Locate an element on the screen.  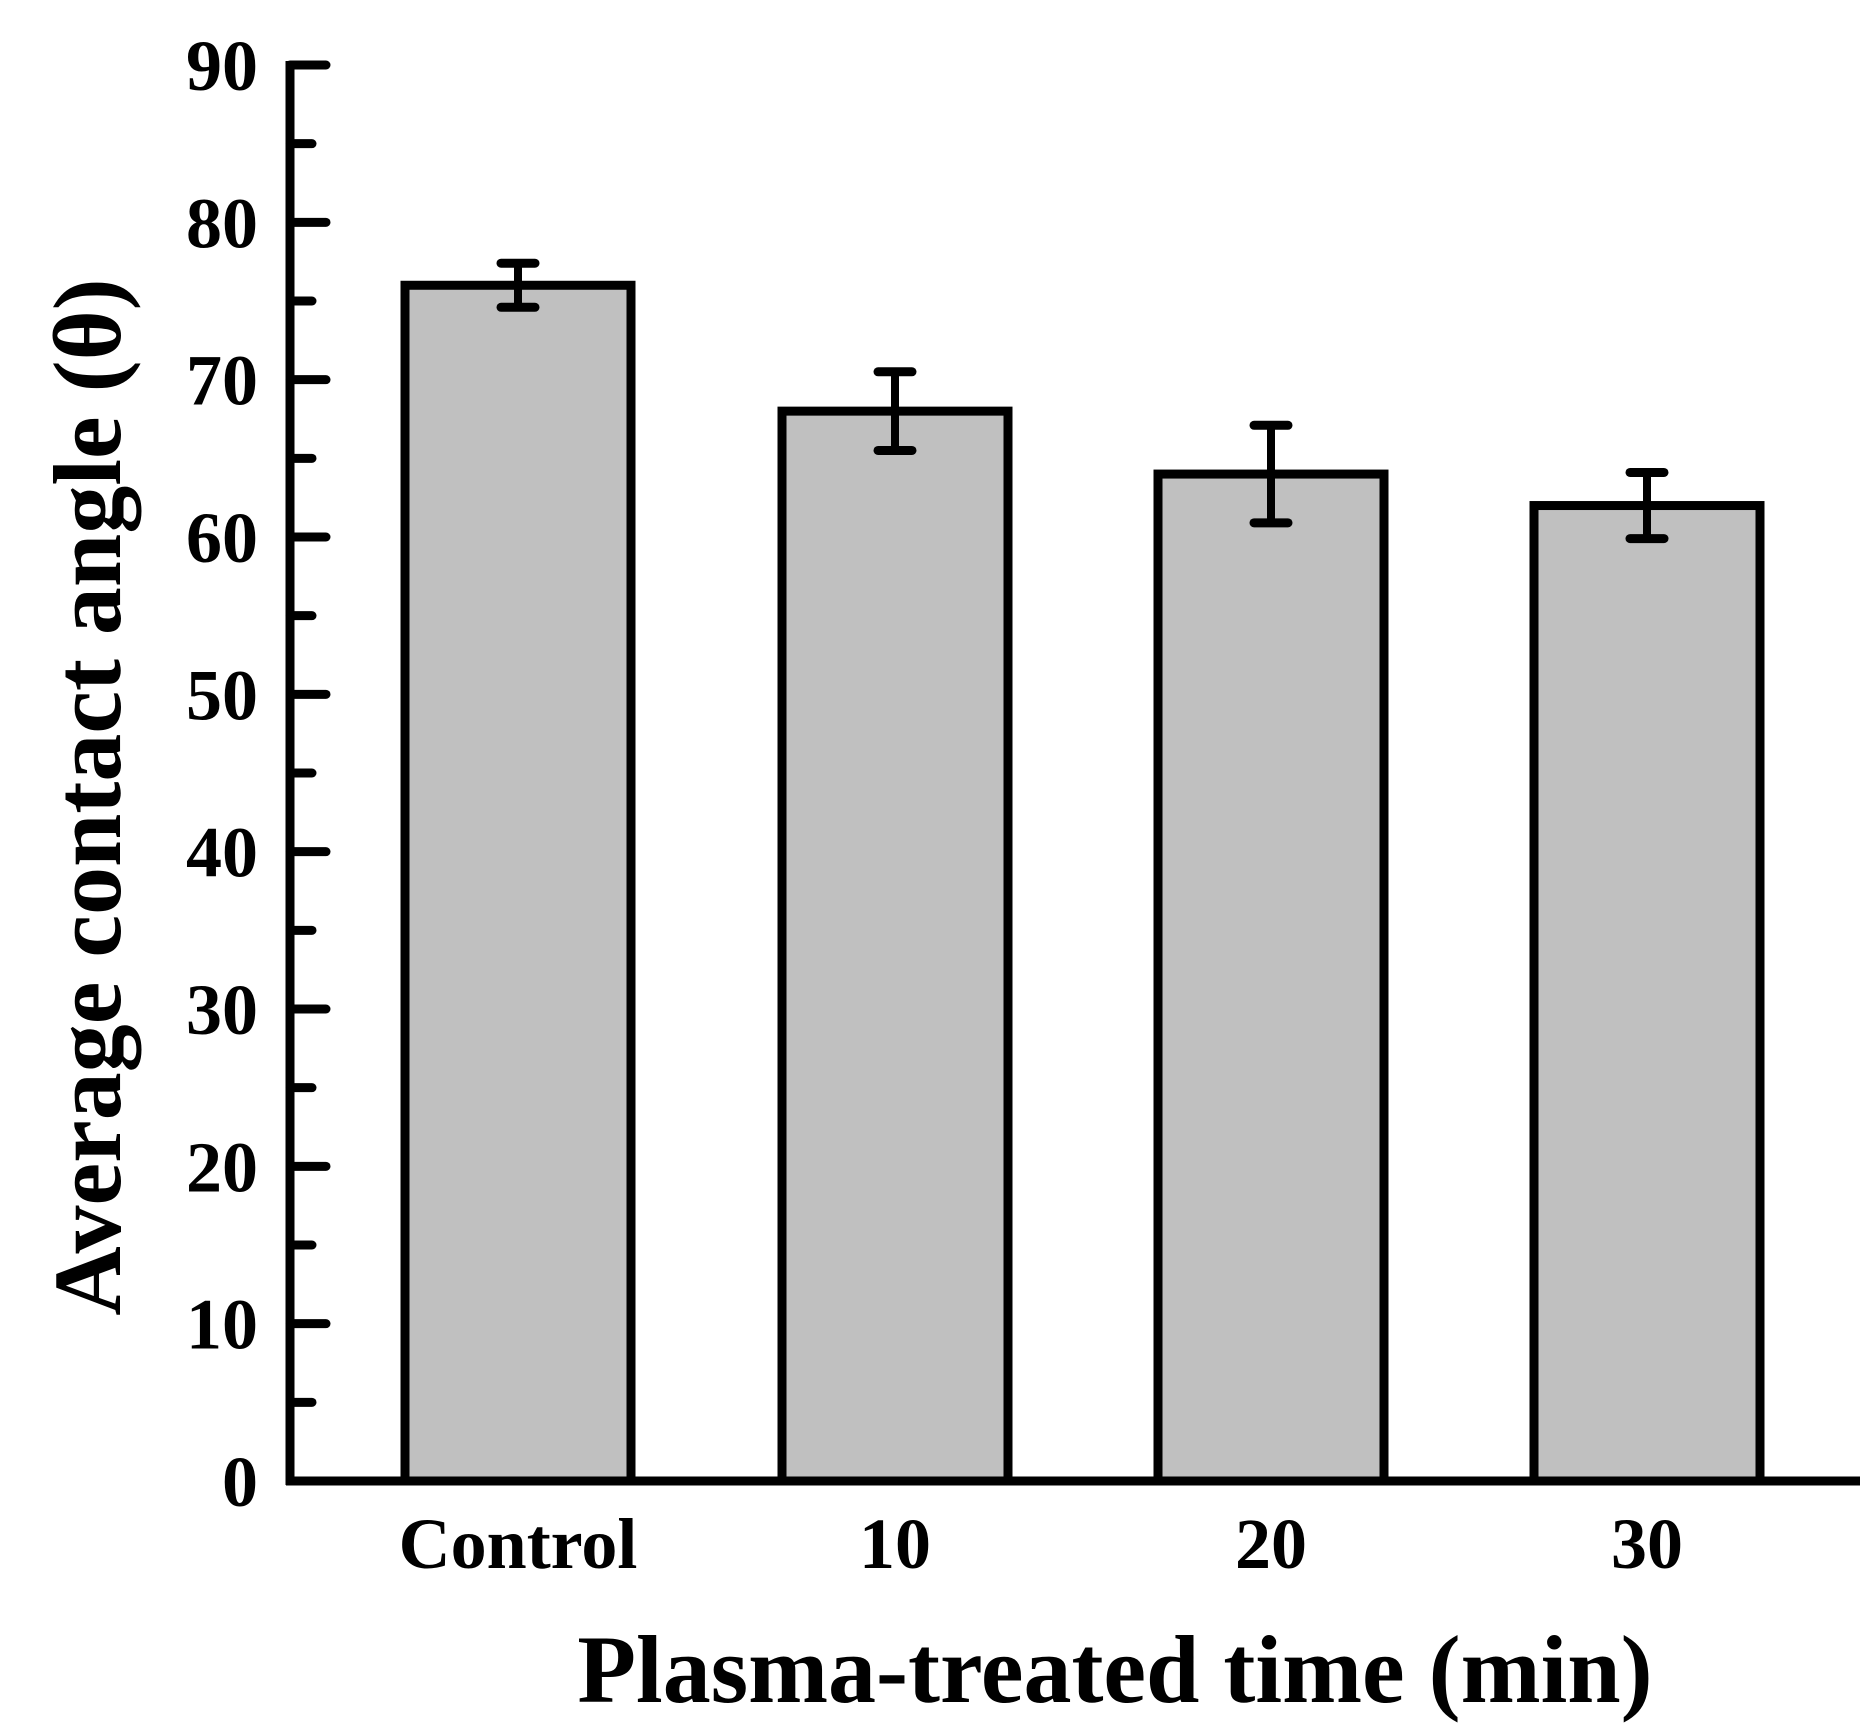
y-axis-title: Average contact angle (θ) is located at coordinates (87, 796).